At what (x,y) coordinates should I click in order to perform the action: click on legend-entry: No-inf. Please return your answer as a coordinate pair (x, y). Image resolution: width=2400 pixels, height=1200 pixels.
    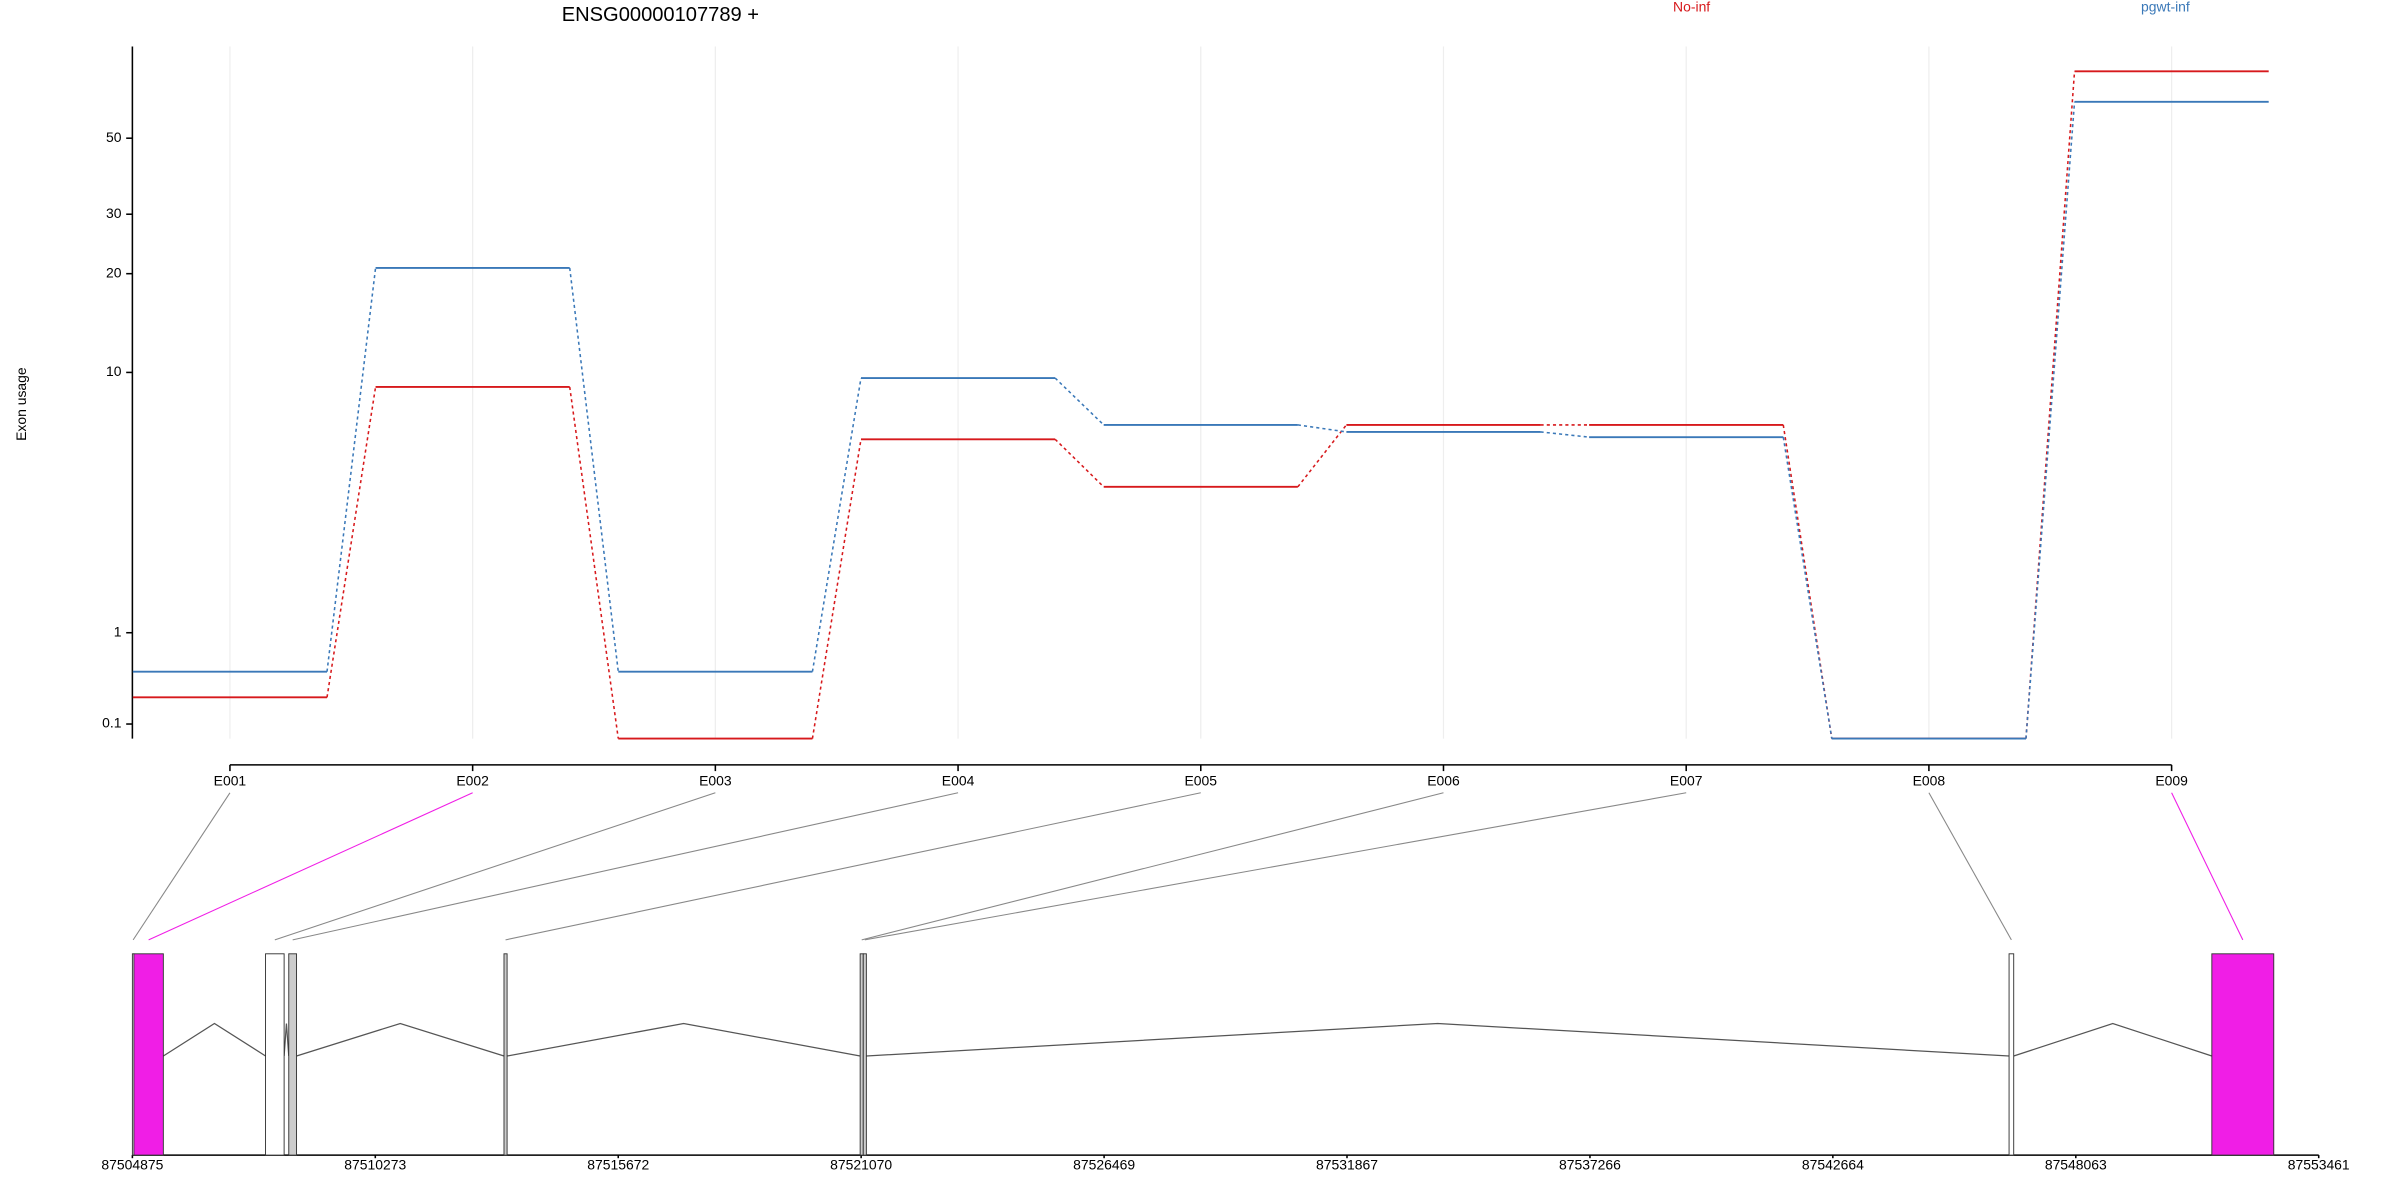
    Looking at the image, I should click on (1691, 7).